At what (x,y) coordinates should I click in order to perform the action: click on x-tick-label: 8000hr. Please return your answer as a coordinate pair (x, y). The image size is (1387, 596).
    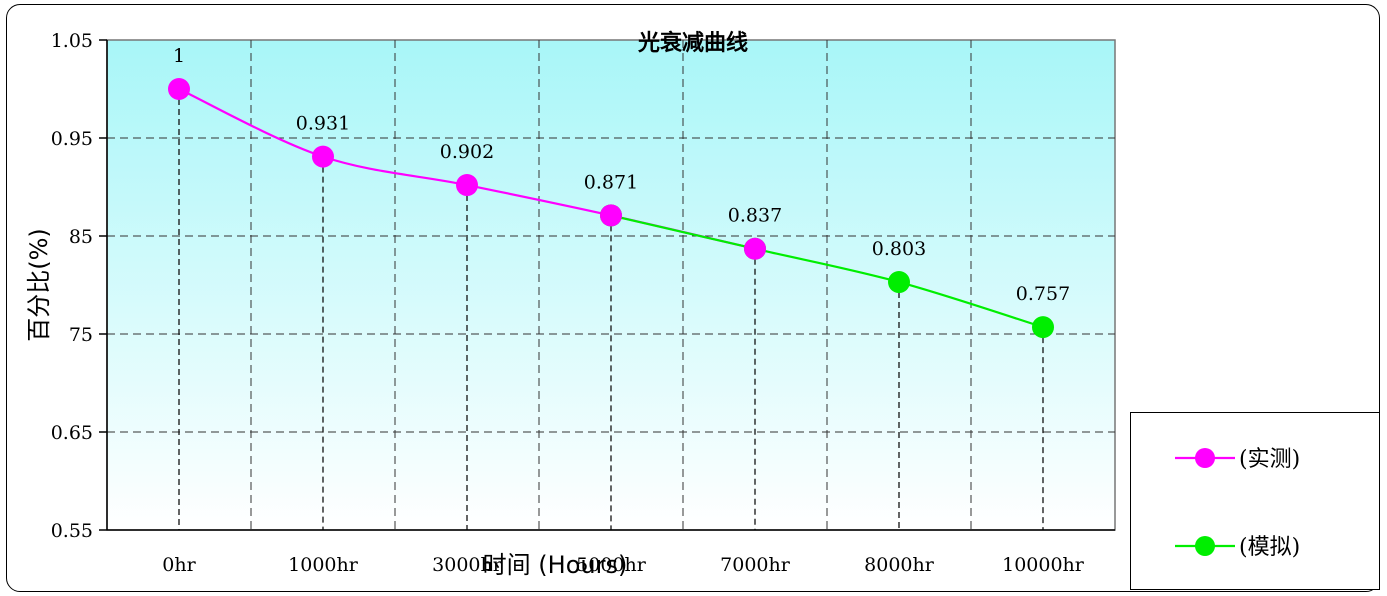
    Looking at the image, I should click on (899, 565).